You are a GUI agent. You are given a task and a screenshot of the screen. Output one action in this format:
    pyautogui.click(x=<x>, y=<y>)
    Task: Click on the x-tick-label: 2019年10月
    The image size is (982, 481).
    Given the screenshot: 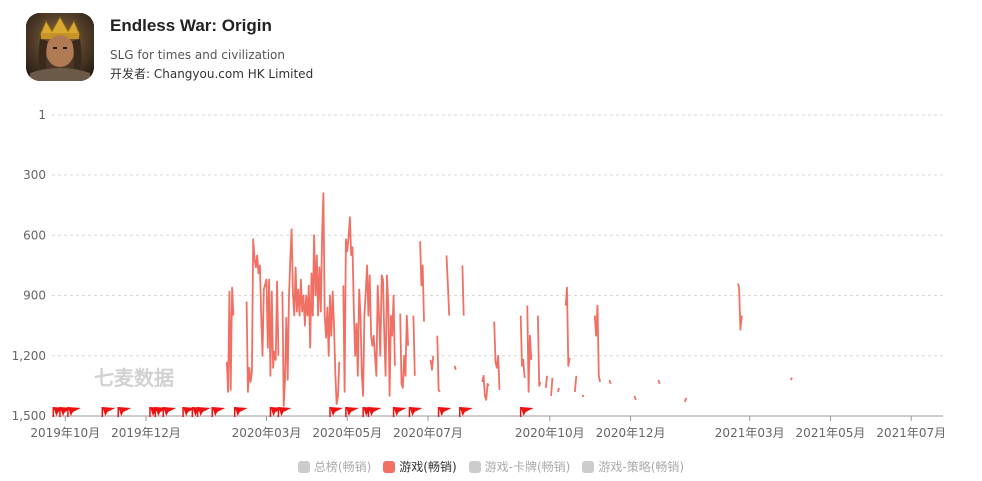 What is the action you would take?
    pyautogui.click(x=65, y=433)
    